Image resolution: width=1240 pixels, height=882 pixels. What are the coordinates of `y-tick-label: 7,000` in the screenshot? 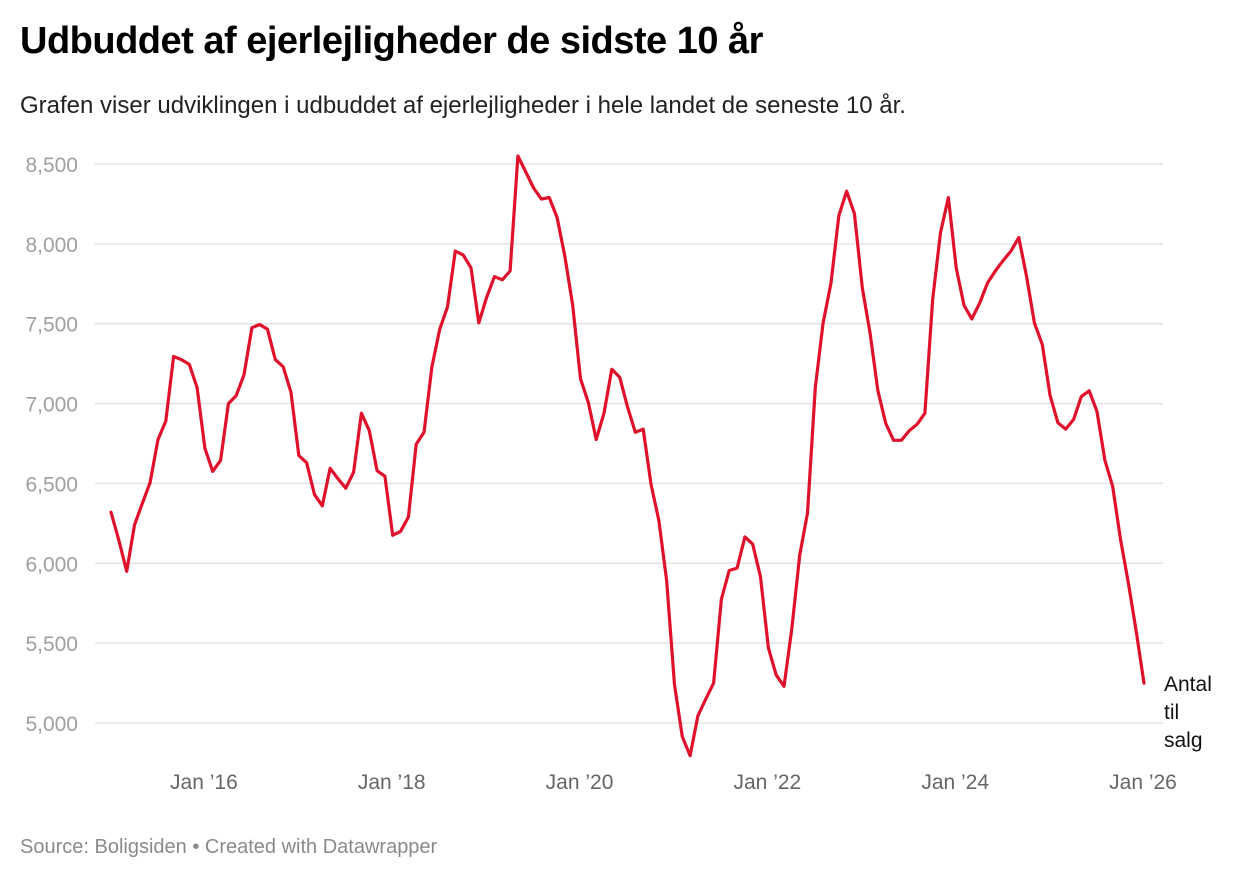 It's located at (51, 405).